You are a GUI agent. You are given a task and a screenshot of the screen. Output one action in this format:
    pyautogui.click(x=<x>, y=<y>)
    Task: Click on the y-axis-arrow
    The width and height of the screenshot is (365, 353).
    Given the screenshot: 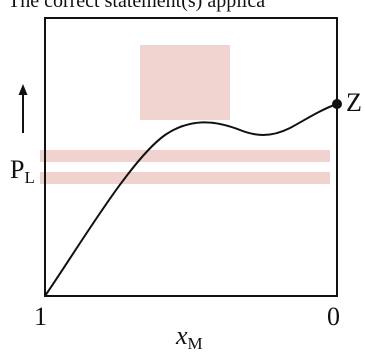 What is the action you would take?
    pyautogui.click(x=23, y=108)
    